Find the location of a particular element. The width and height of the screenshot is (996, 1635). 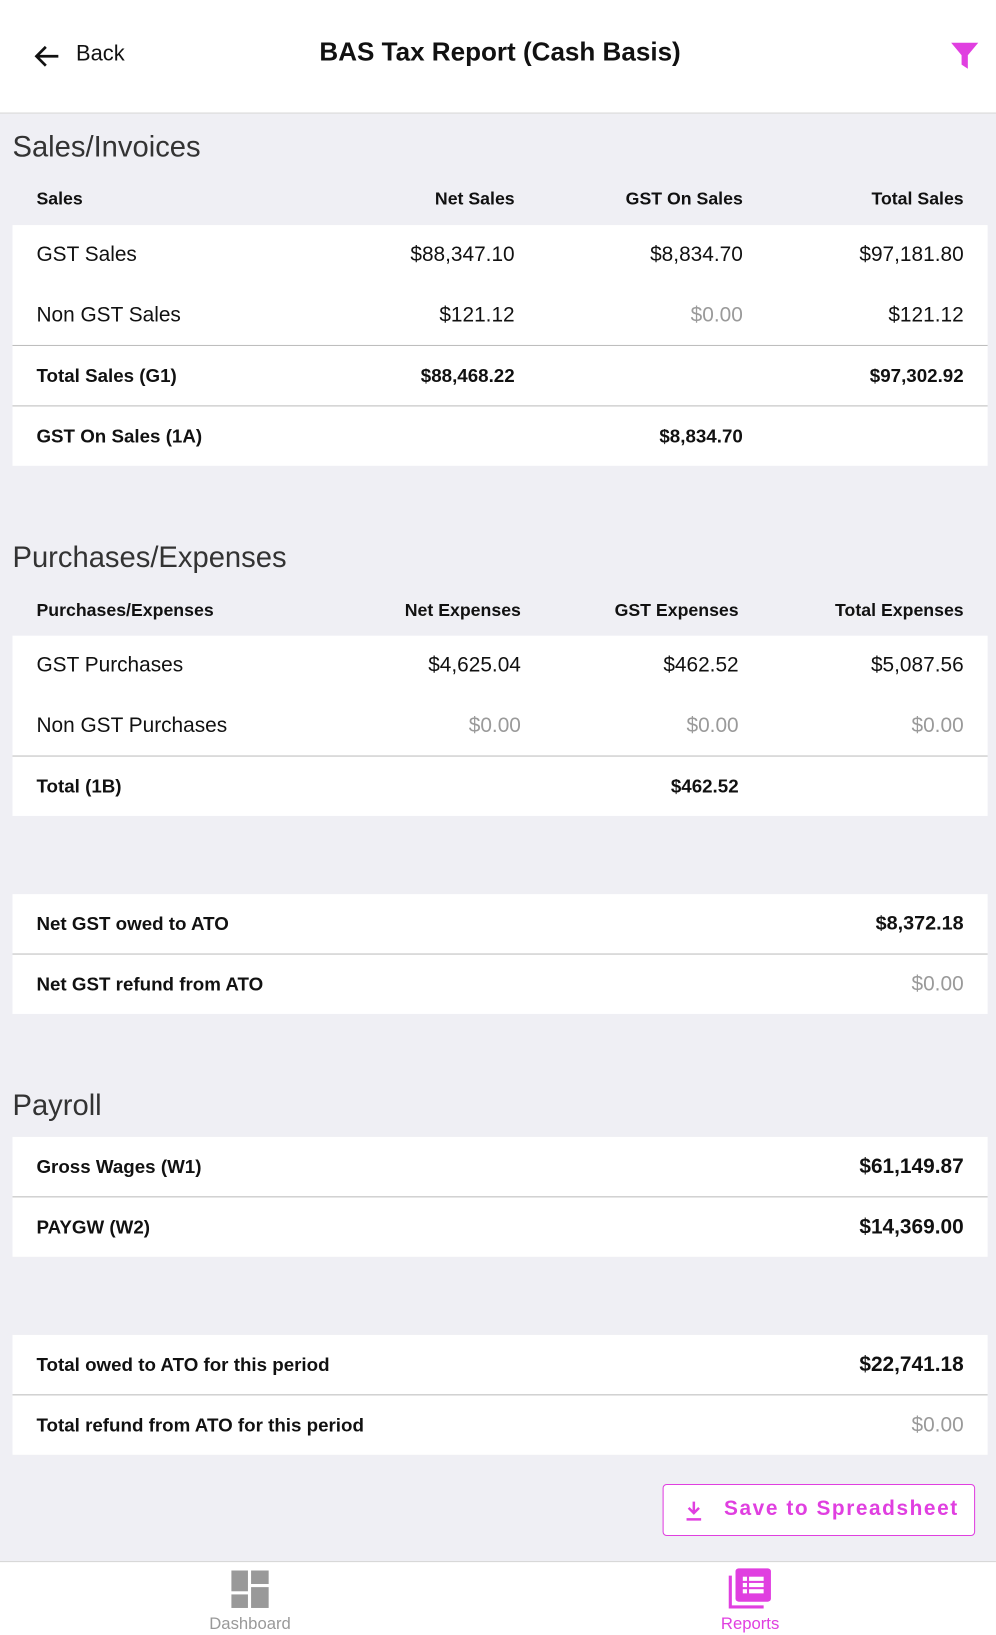

back-arrow is located at coordinates (46, 56).